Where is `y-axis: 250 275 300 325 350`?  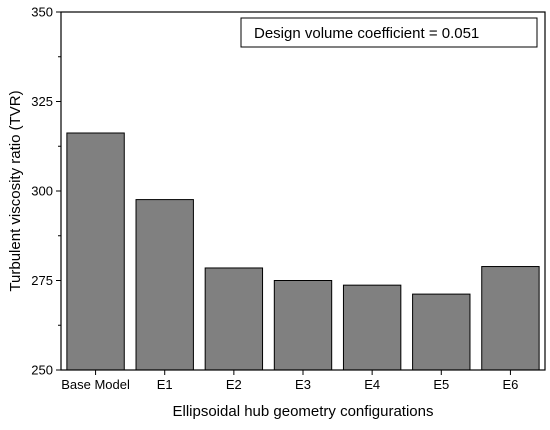
y-axis: 250 275 300 325 350 is located at coordinates (46, 191).